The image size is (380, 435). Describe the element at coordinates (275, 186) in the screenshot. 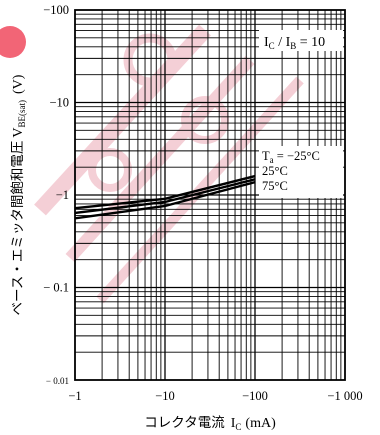

I see `series-label-75c: 75°C` at that location.